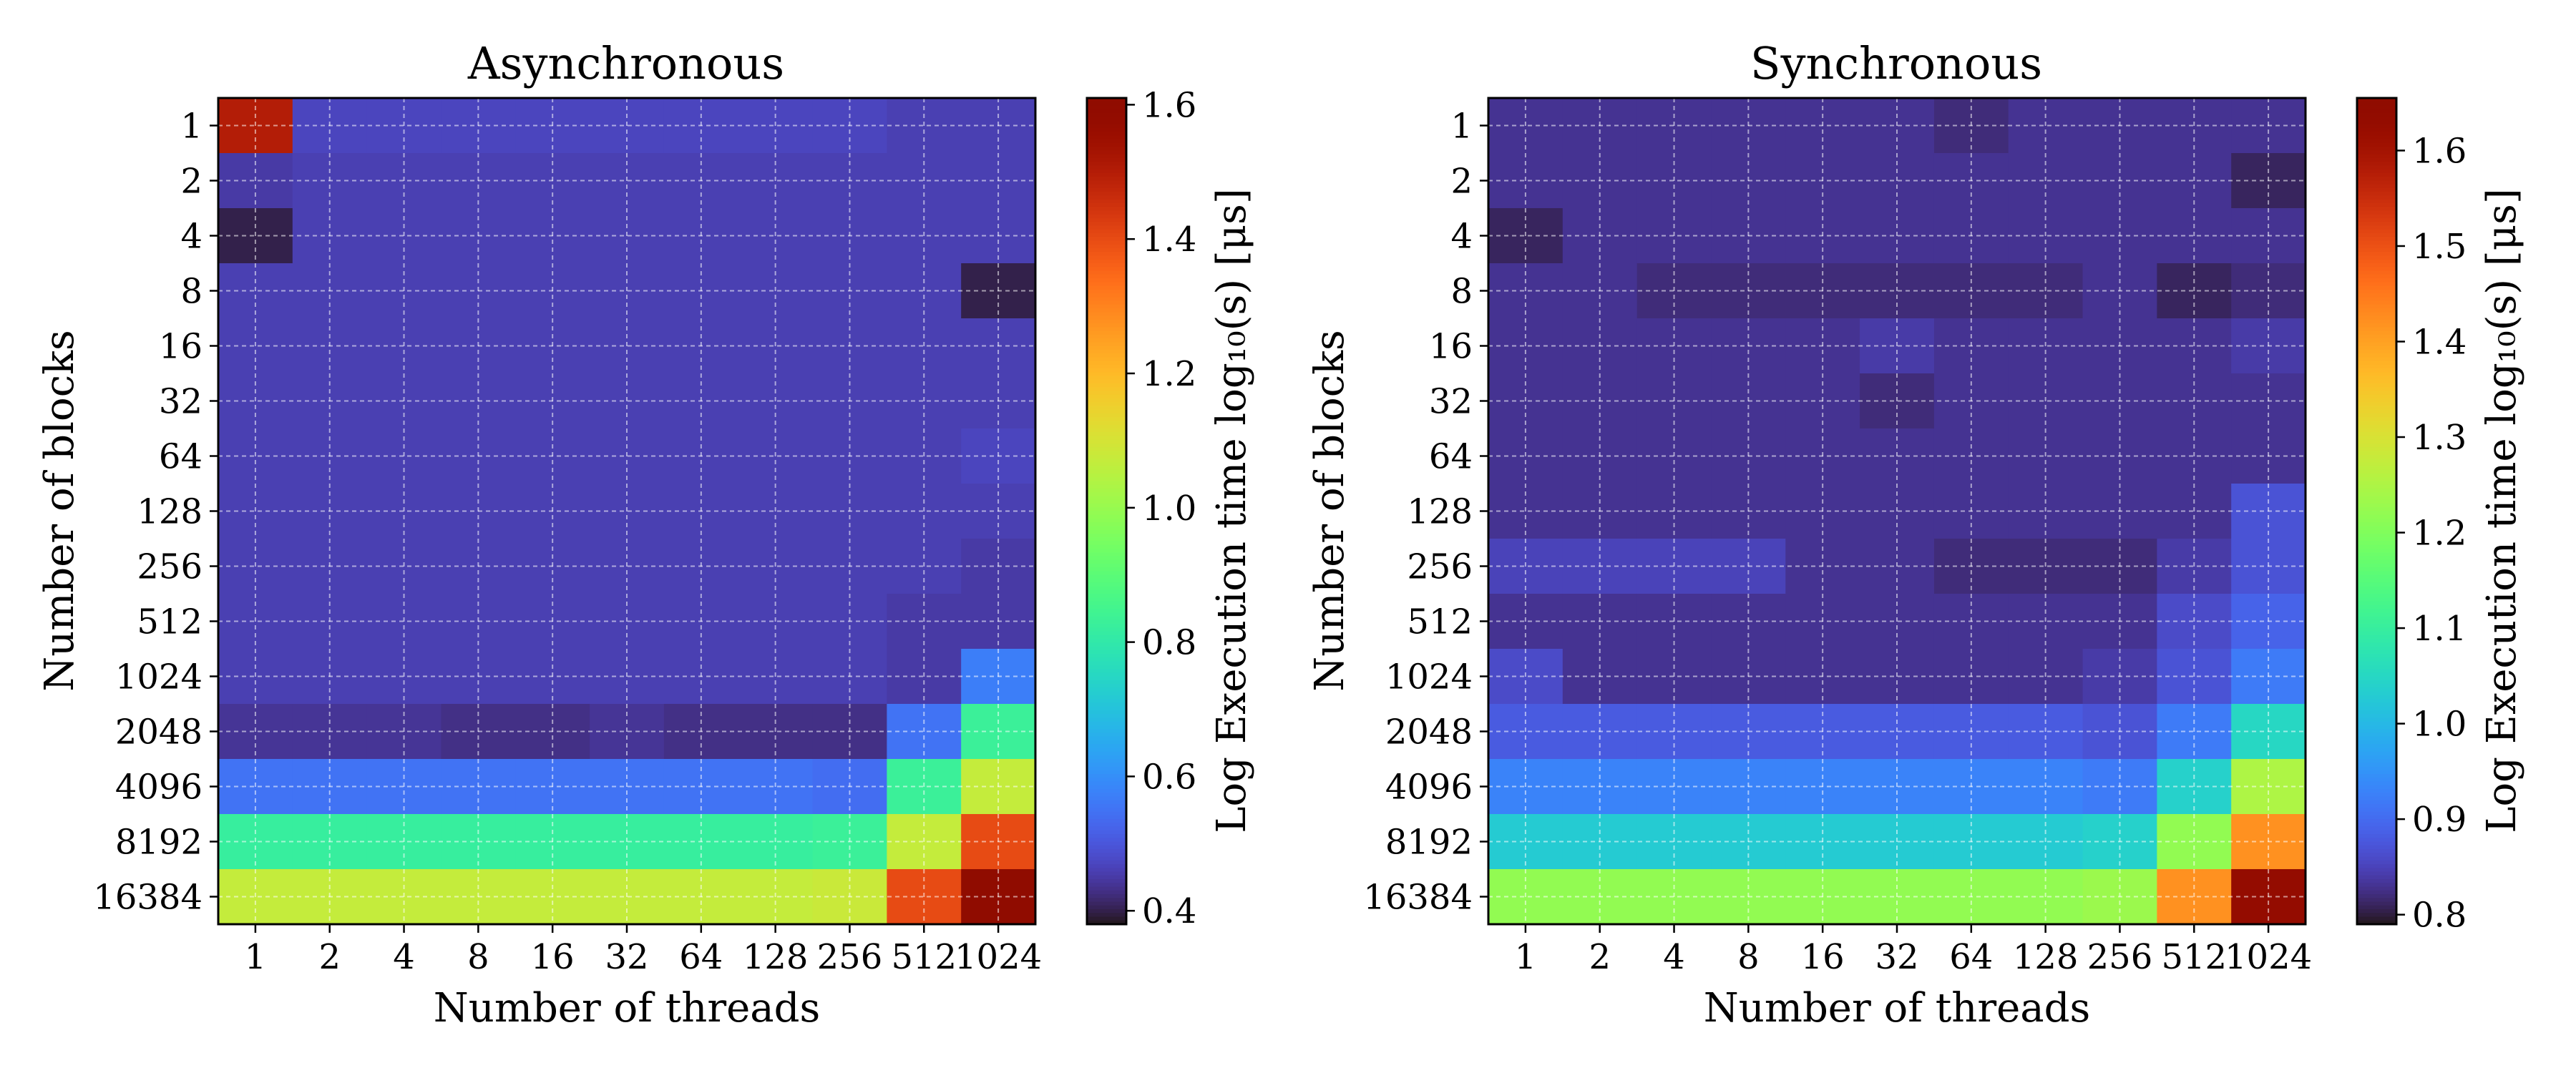 The height and width of the screenshot is (1073, 2576). Describe the element at coordinates (170, 622) in the screenshot. I see `y-tick-label: 512` at that location.